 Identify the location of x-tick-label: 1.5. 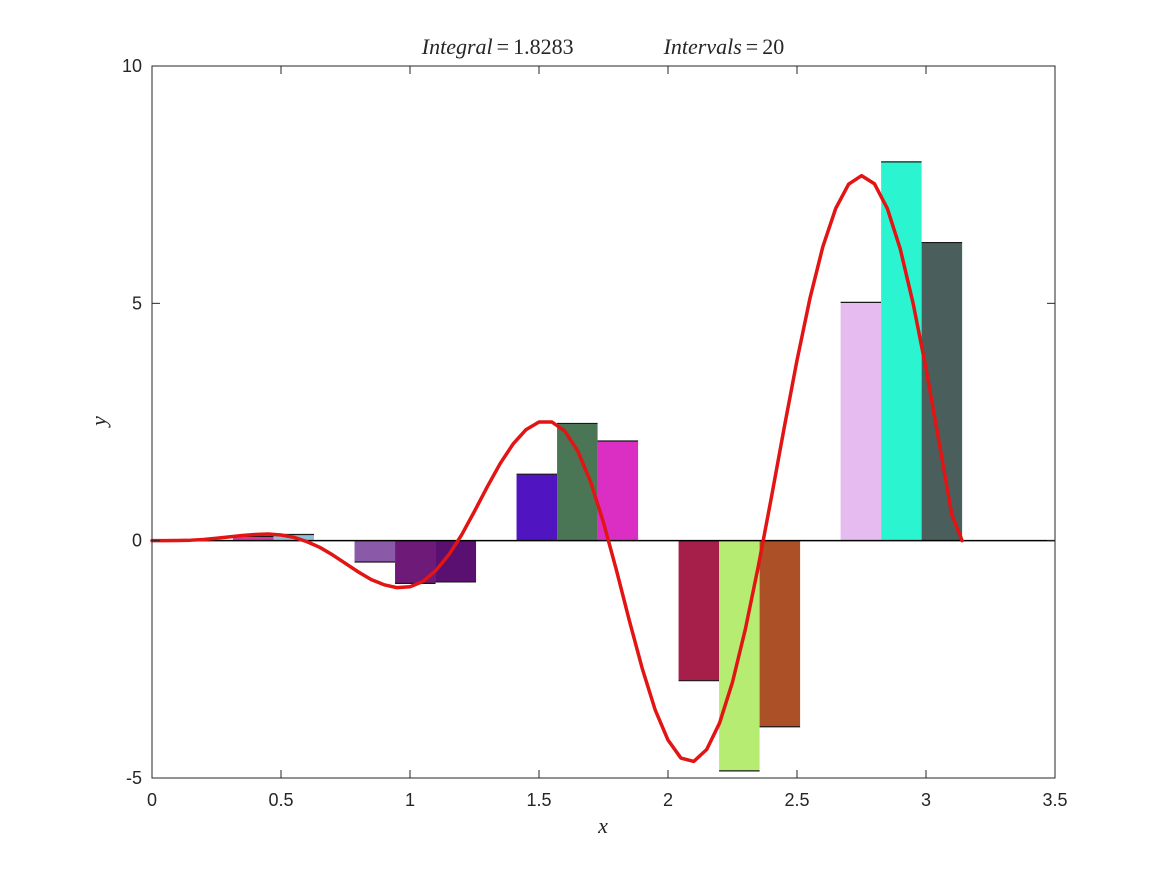
(538, 800).